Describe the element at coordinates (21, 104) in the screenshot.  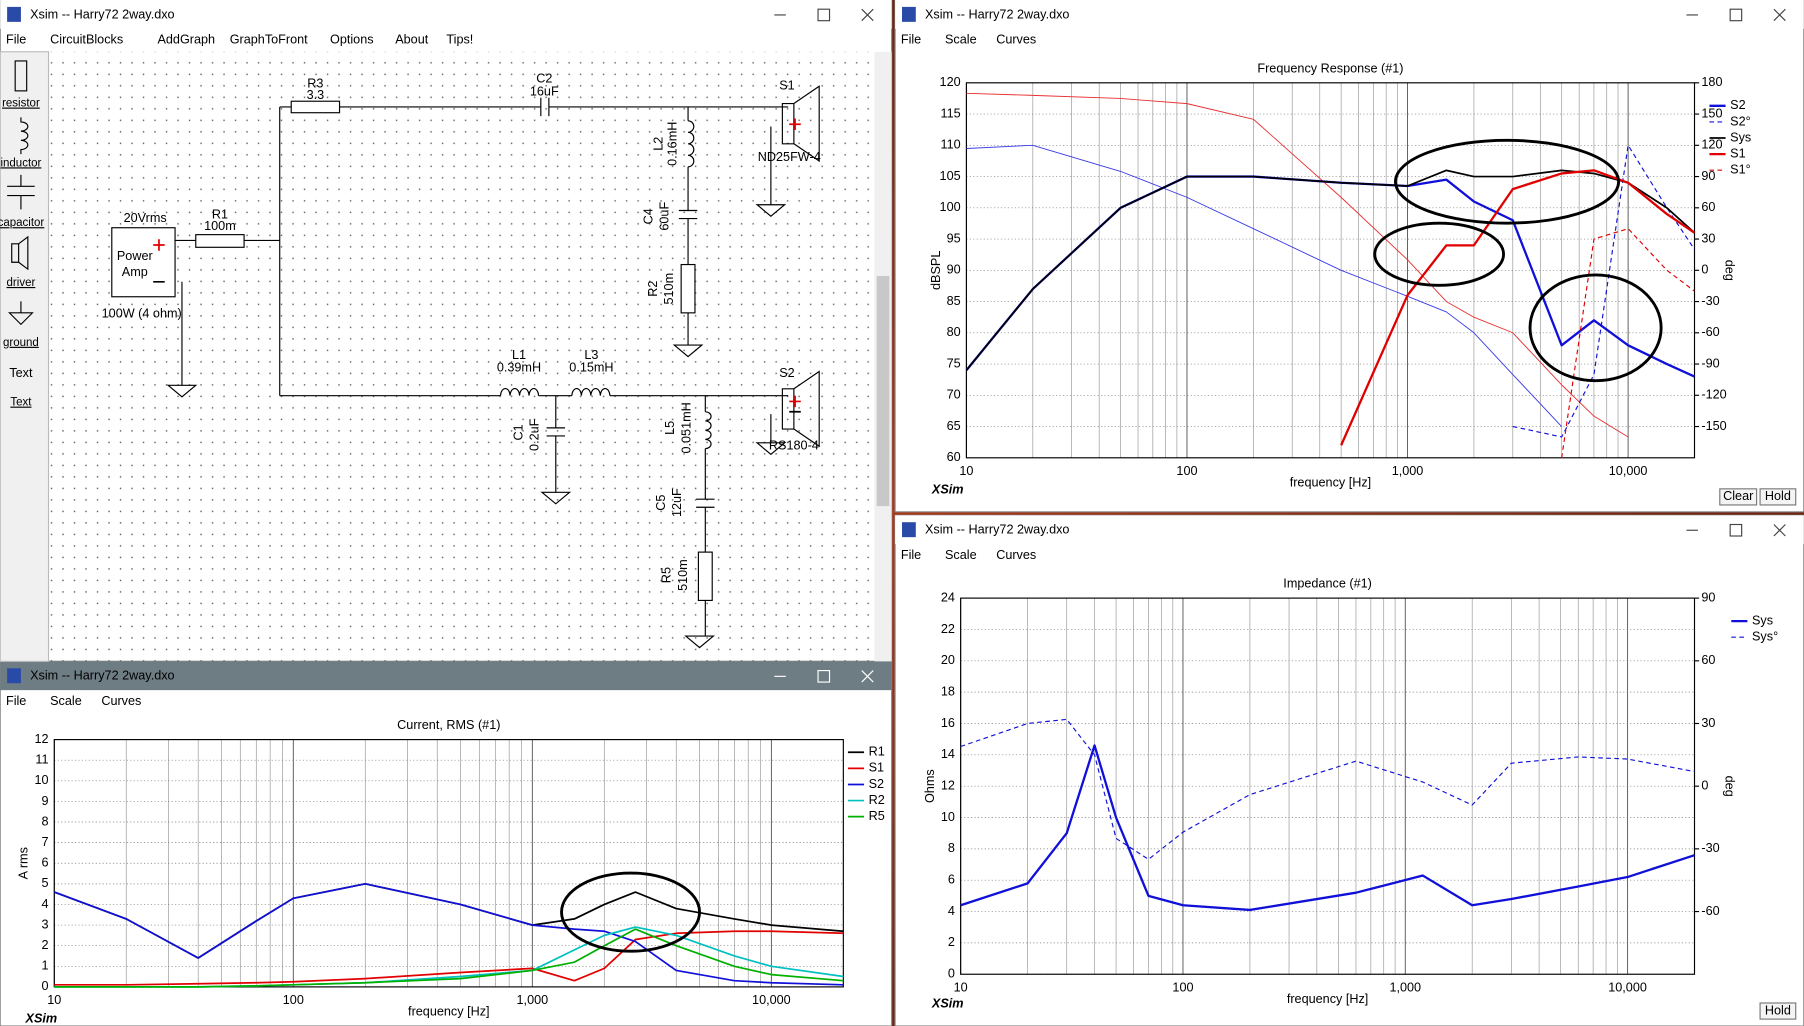
I see `tool-label: resistor` at that location.